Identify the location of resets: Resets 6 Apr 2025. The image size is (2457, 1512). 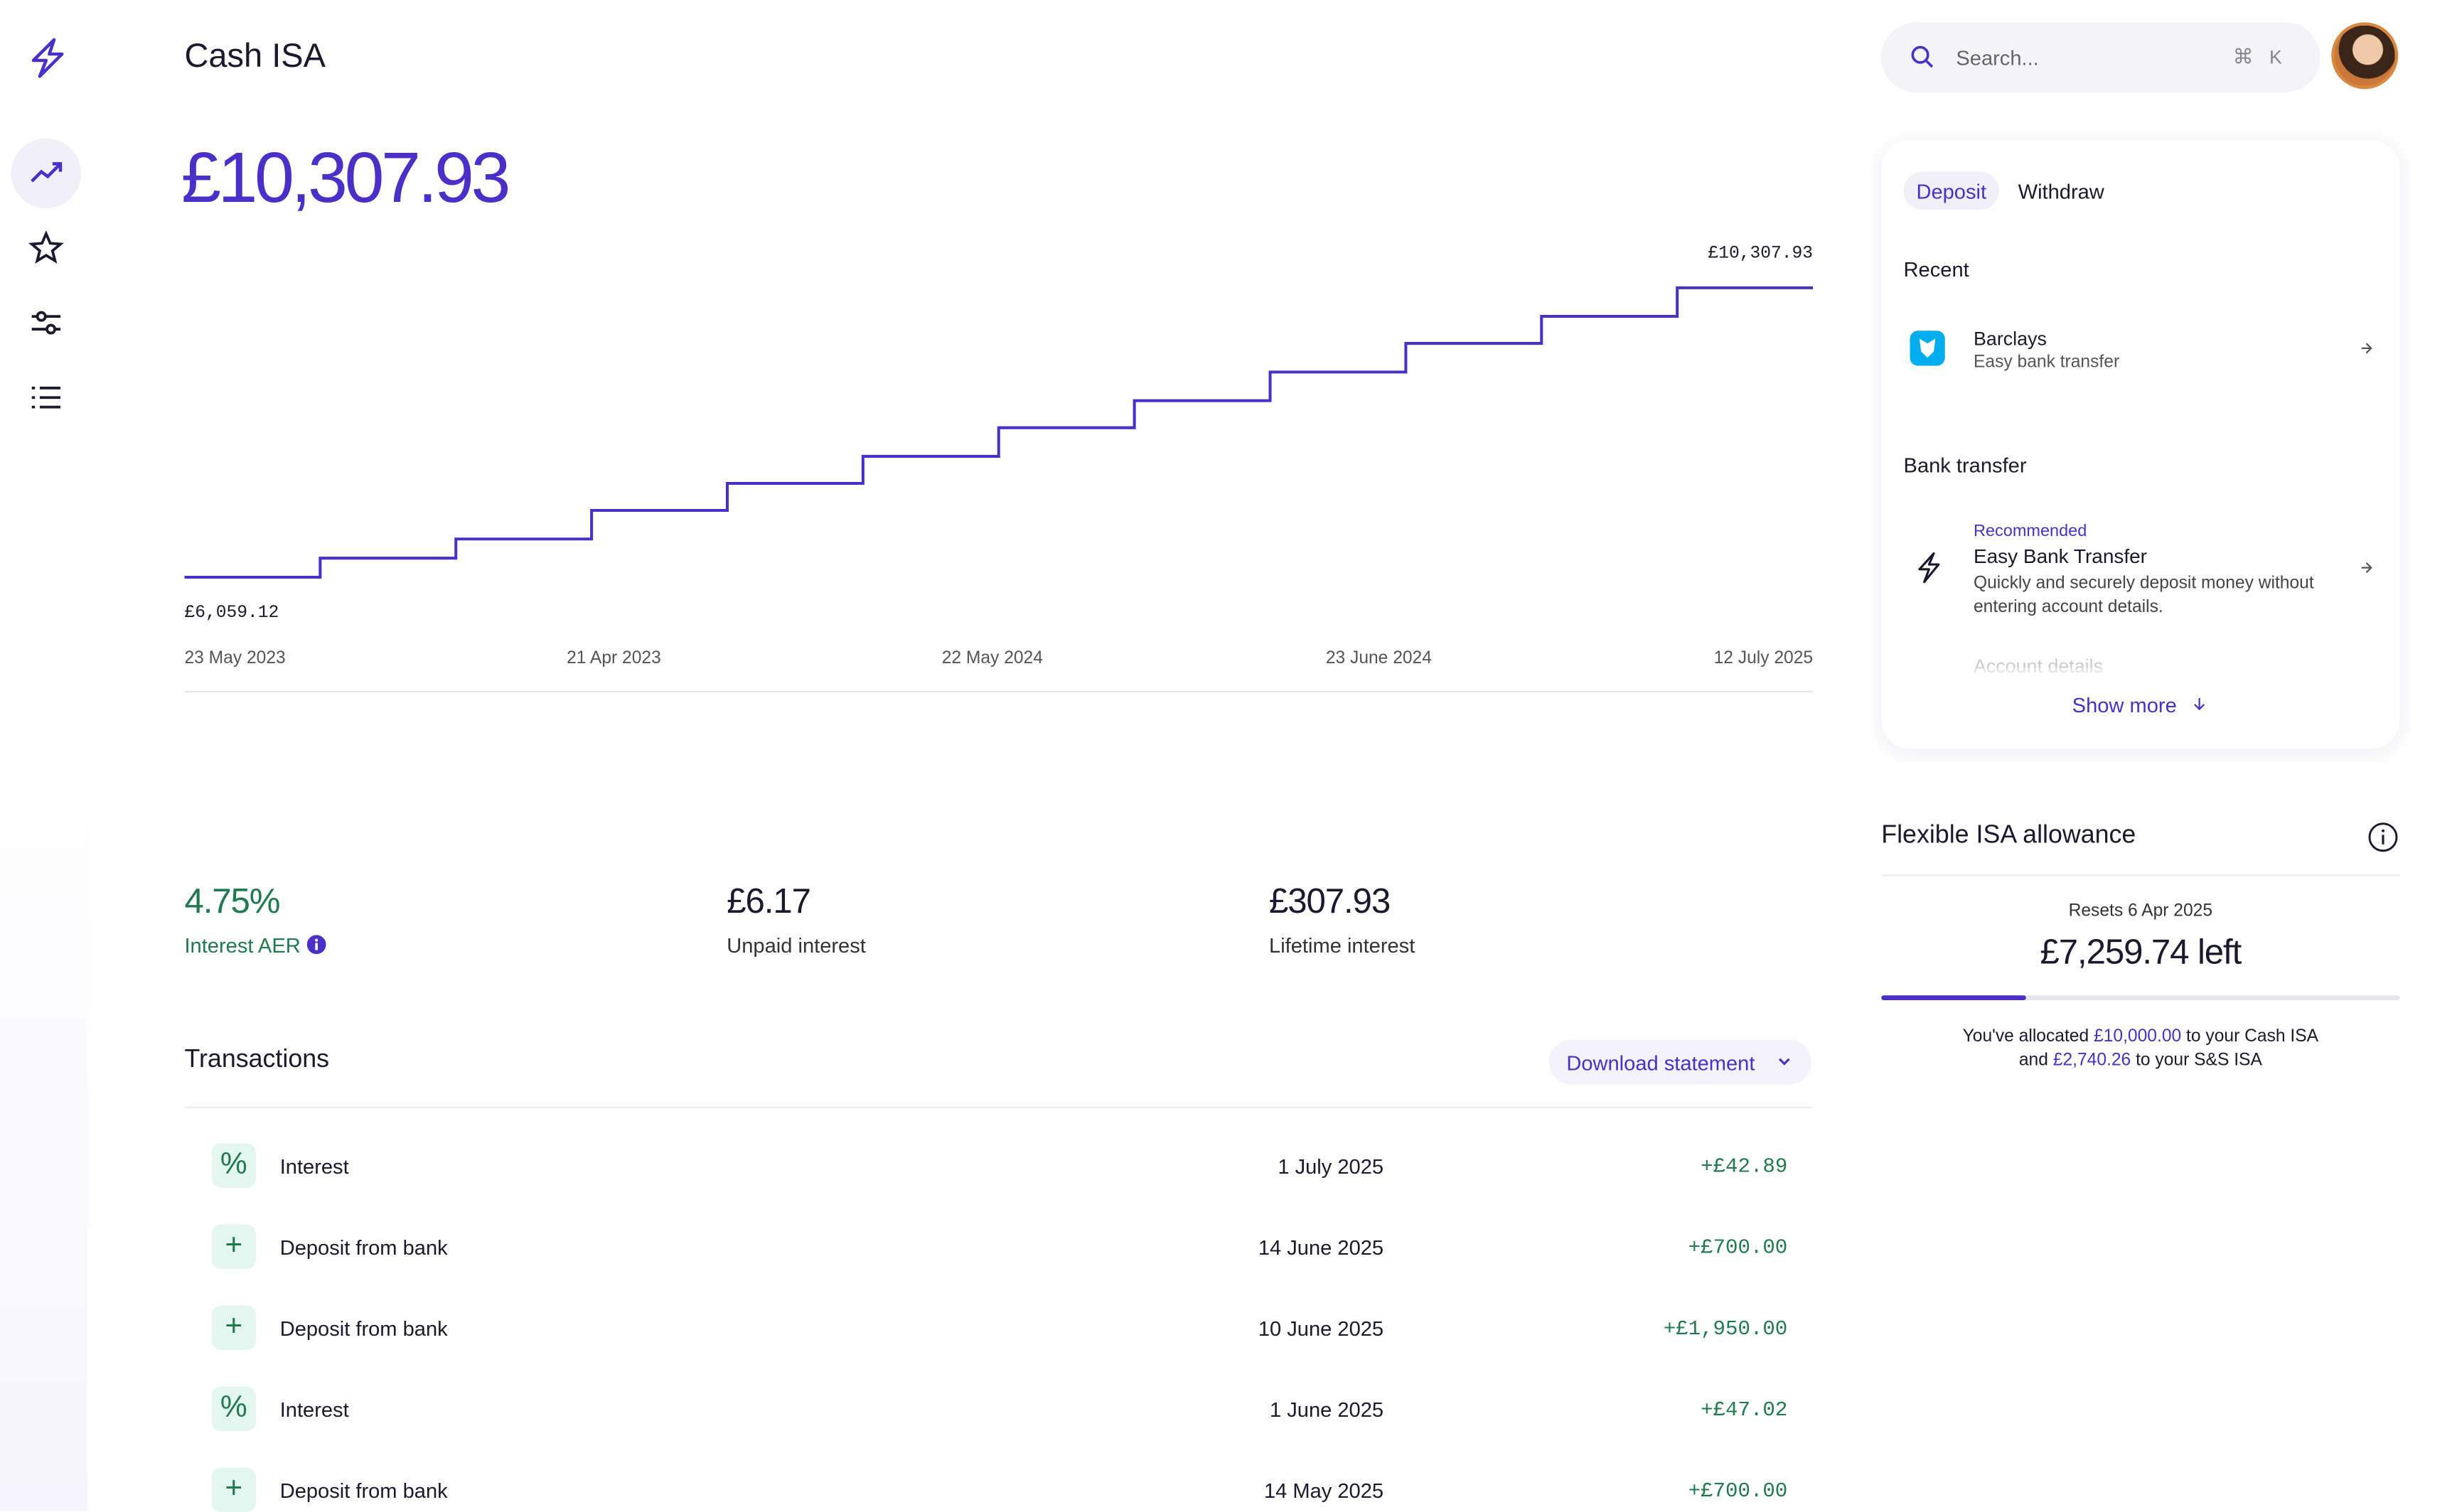
(2141, 911).